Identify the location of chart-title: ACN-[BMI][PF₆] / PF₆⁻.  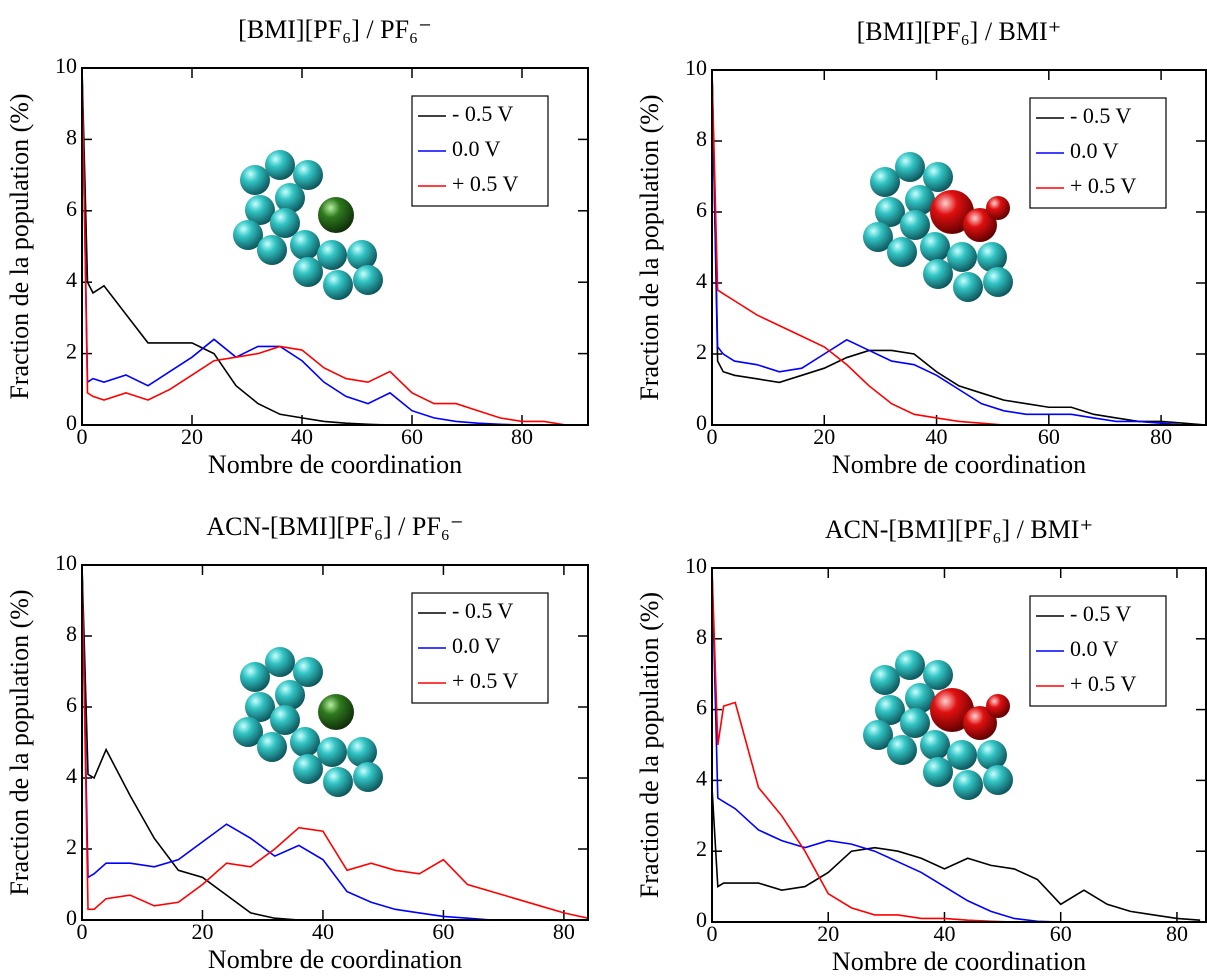
(334, 526).